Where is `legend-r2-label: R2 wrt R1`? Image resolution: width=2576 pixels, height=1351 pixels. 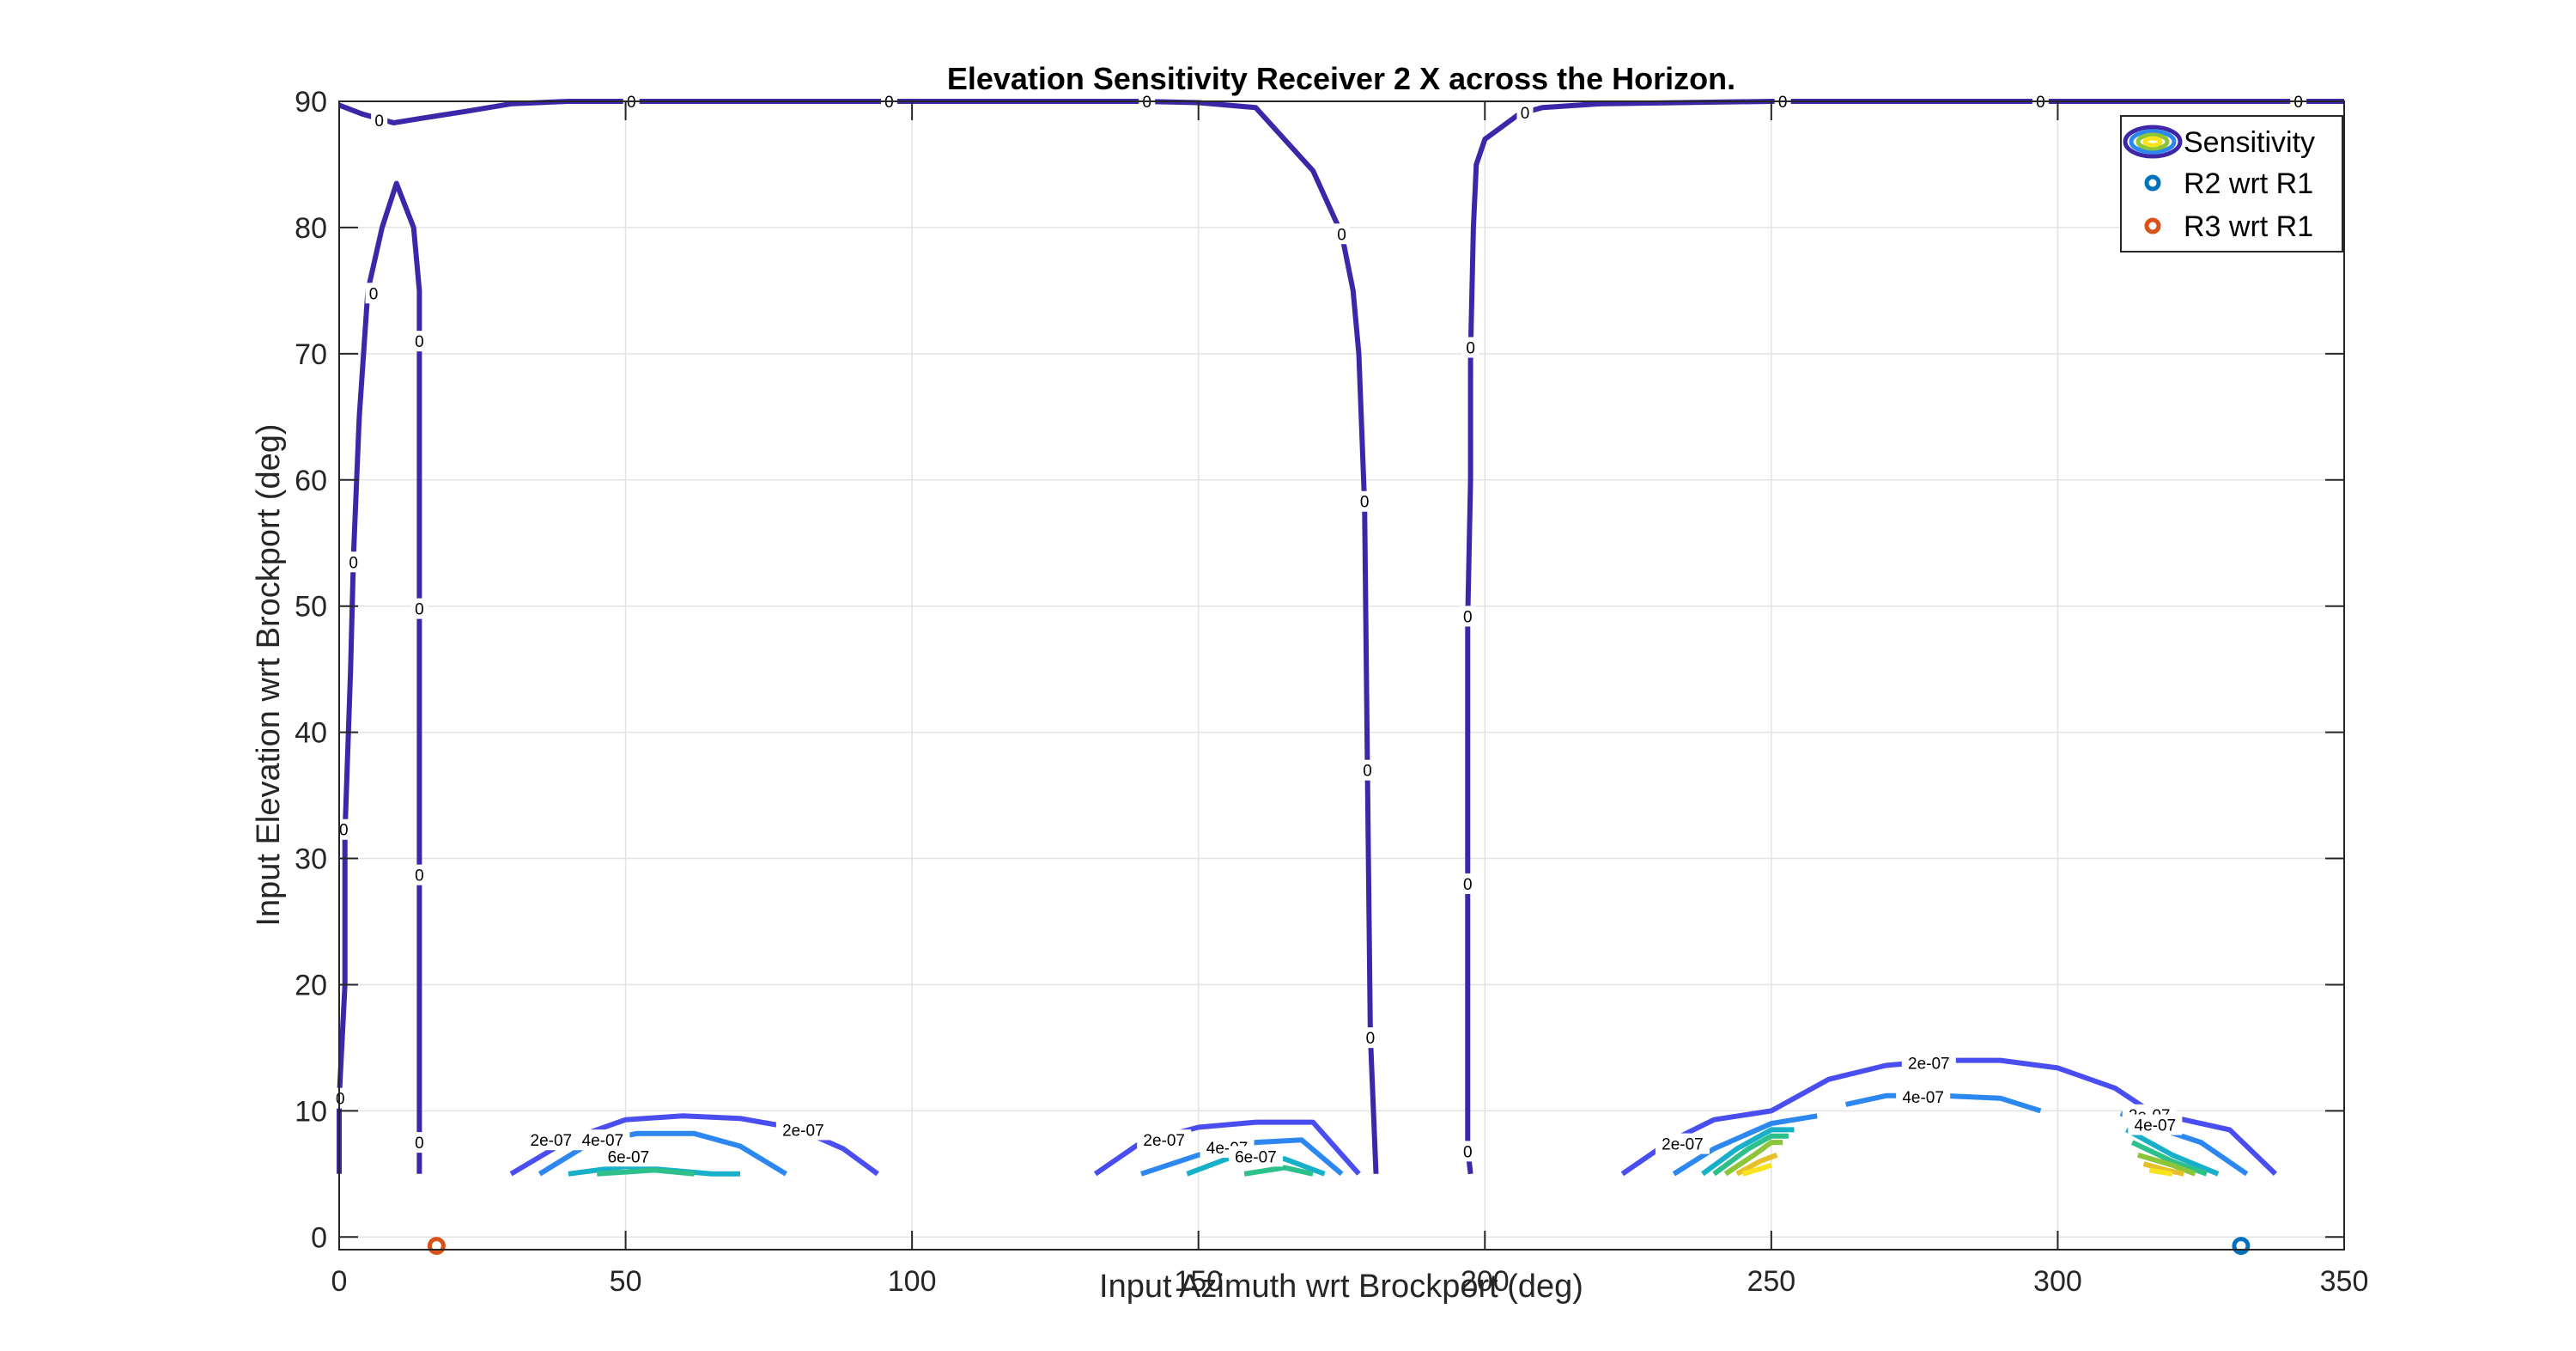
legend-r2-label: R2 wrt R1 is located at coordinates (2248, 183).